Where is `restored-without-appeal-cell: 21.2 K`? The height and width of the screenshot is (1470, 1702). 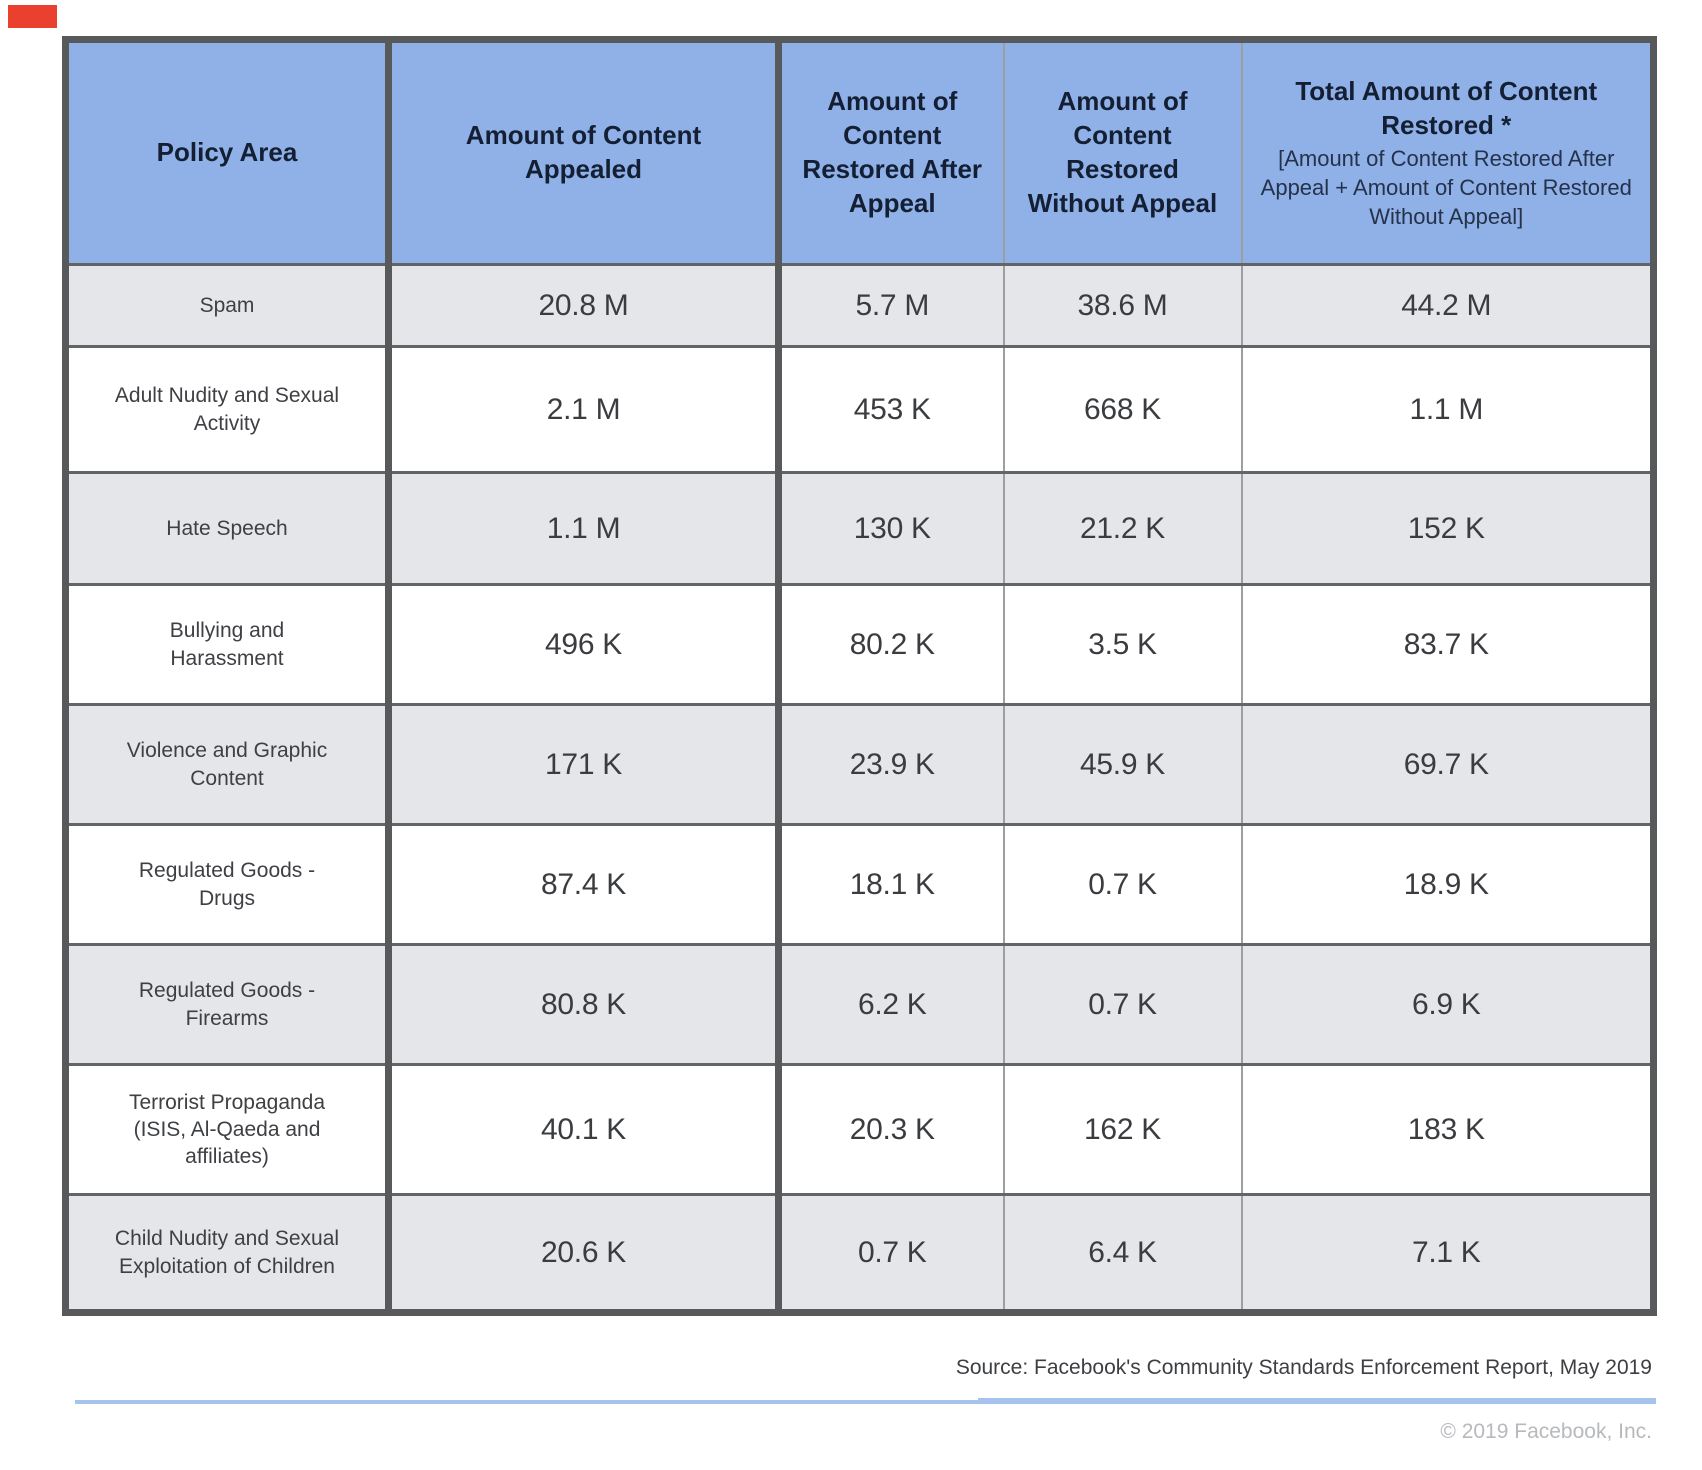
restored-without-appeal-cell: 21.2 K is located at coordinates (1123, 528).